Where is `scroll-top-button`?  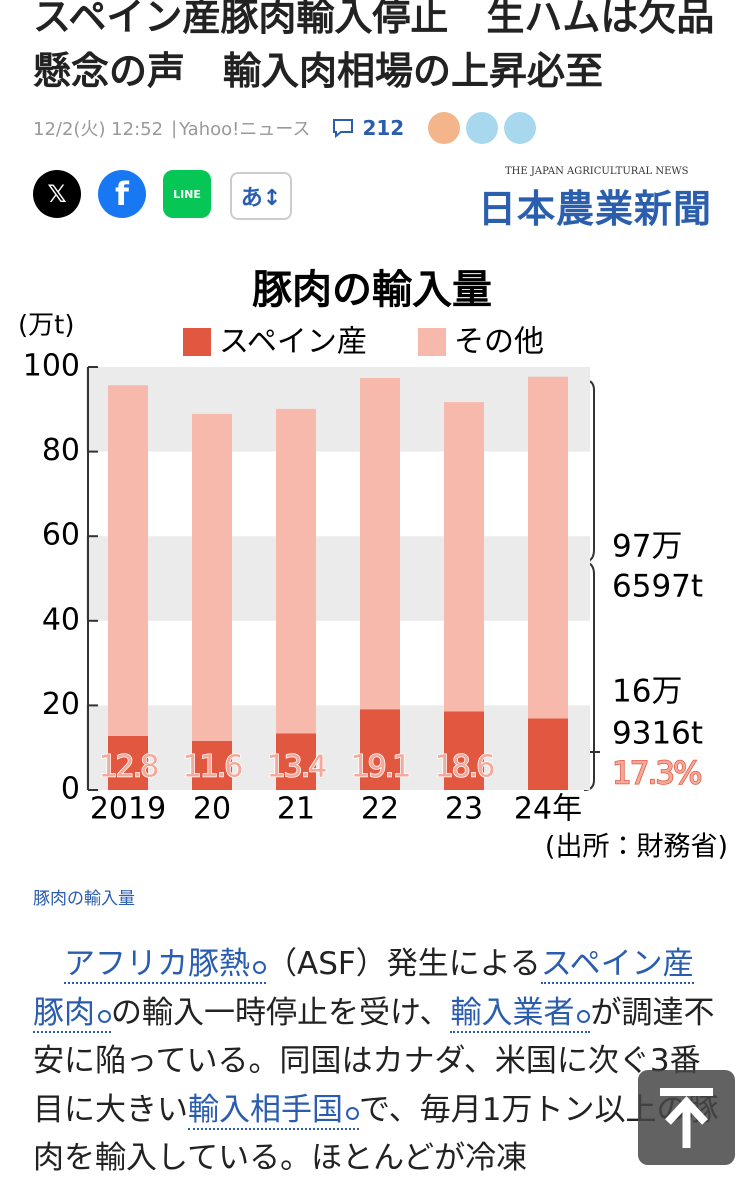 scroll-top-button is located at coordinates (686, 1117).